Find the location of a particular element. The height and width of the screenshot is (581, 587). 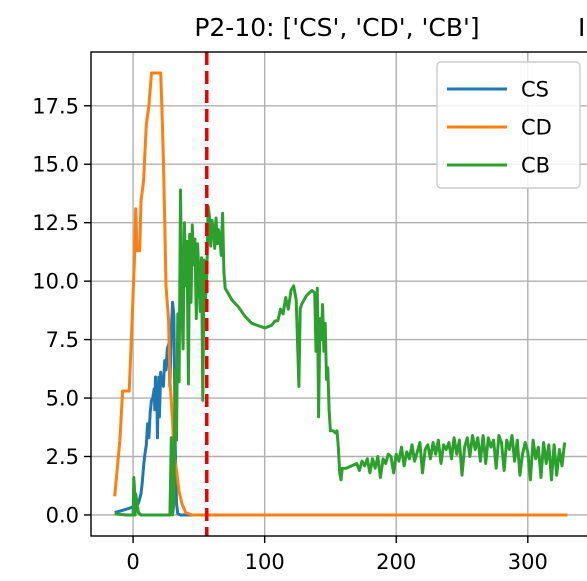

legend-box is located at coordinates (508, 125).